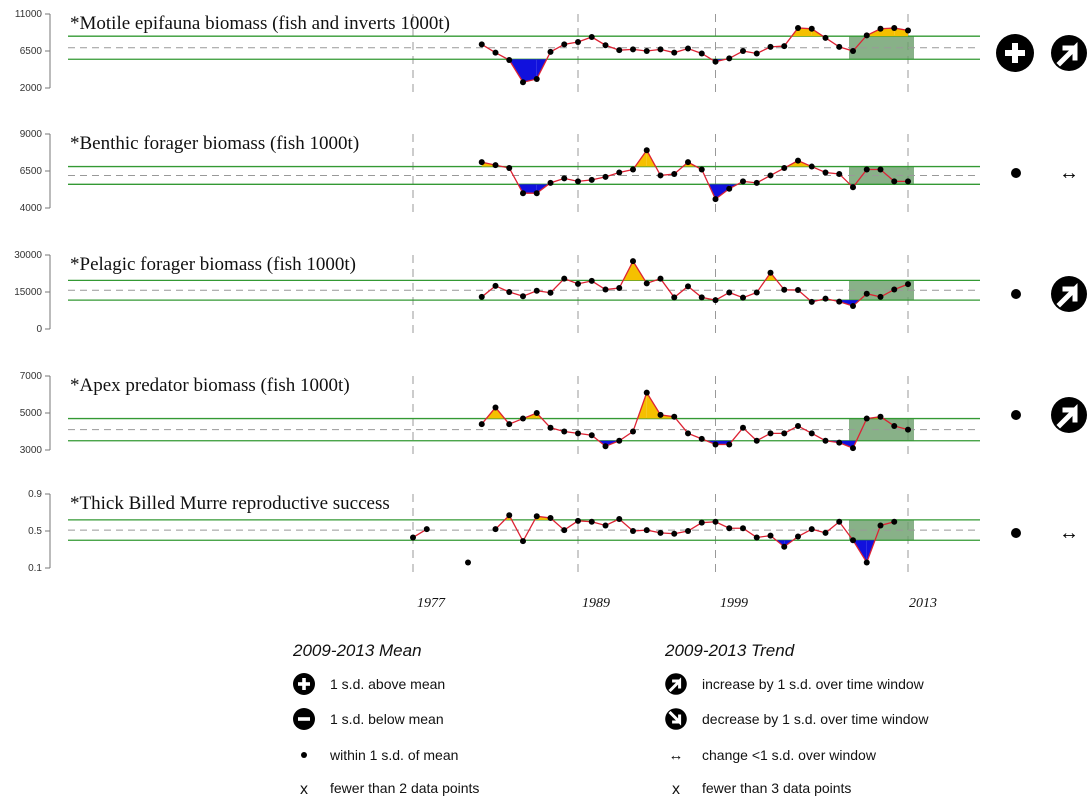  What do you see at coordinates (596, 603) in the screenshot?
I see `year-label: 1989` at bounding box center [596, 603].